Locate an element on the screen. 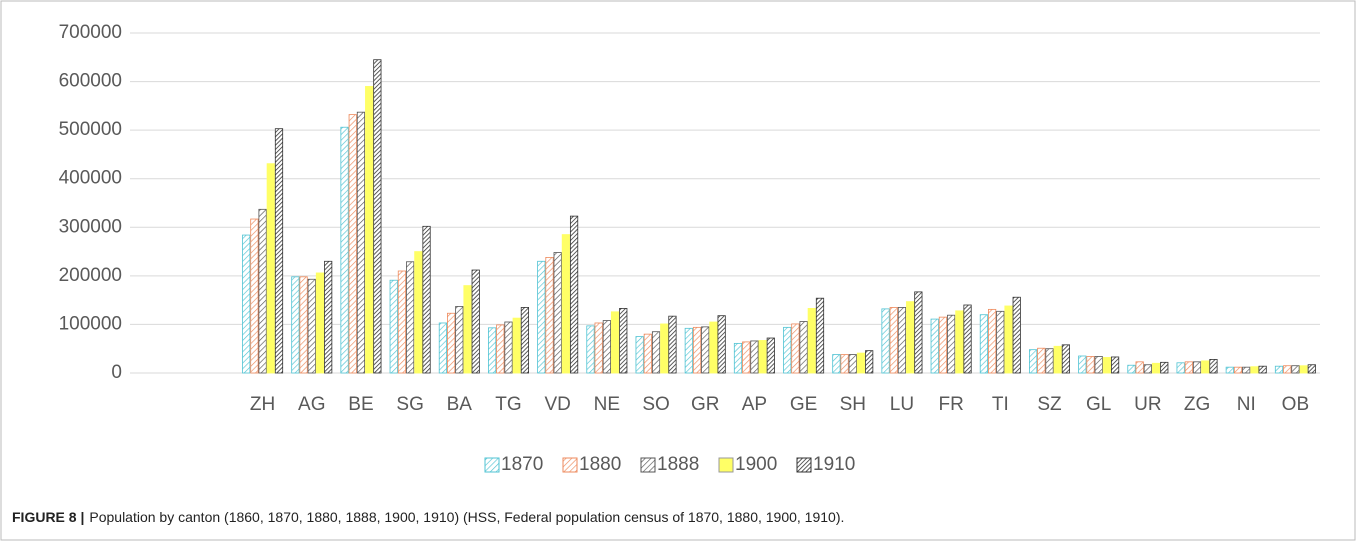  x-tick-label: GL is located at coordinates (1098, 404).